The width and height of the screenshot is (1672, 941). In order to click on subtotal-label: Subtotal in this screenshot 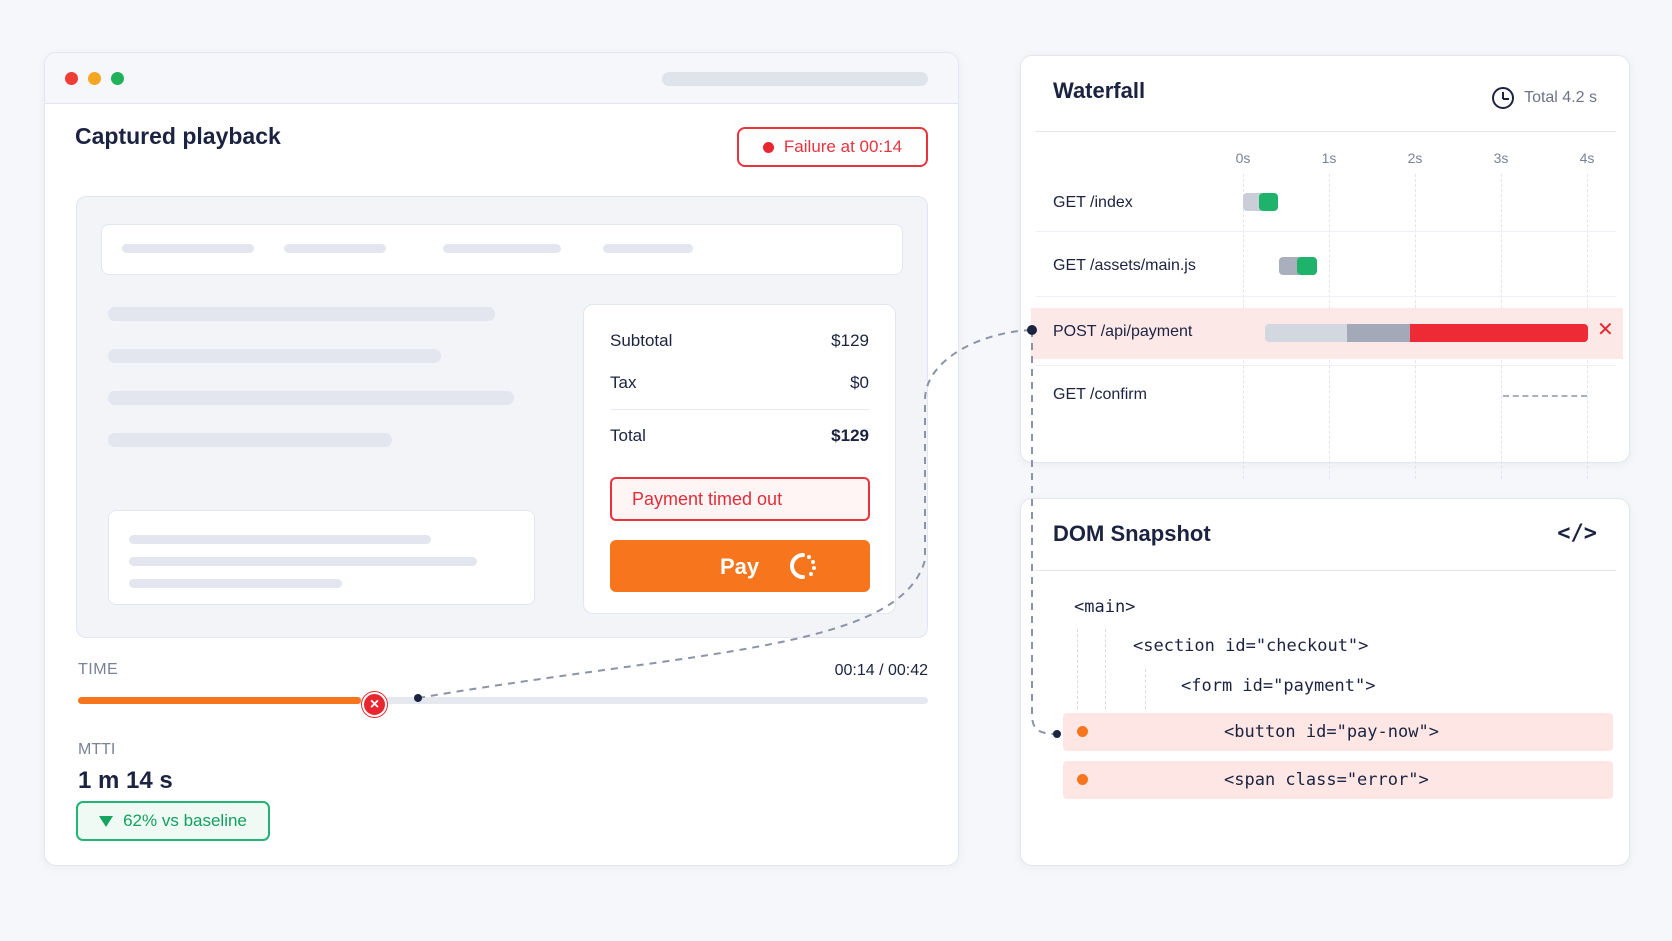, I will do `click(641, 340)`.